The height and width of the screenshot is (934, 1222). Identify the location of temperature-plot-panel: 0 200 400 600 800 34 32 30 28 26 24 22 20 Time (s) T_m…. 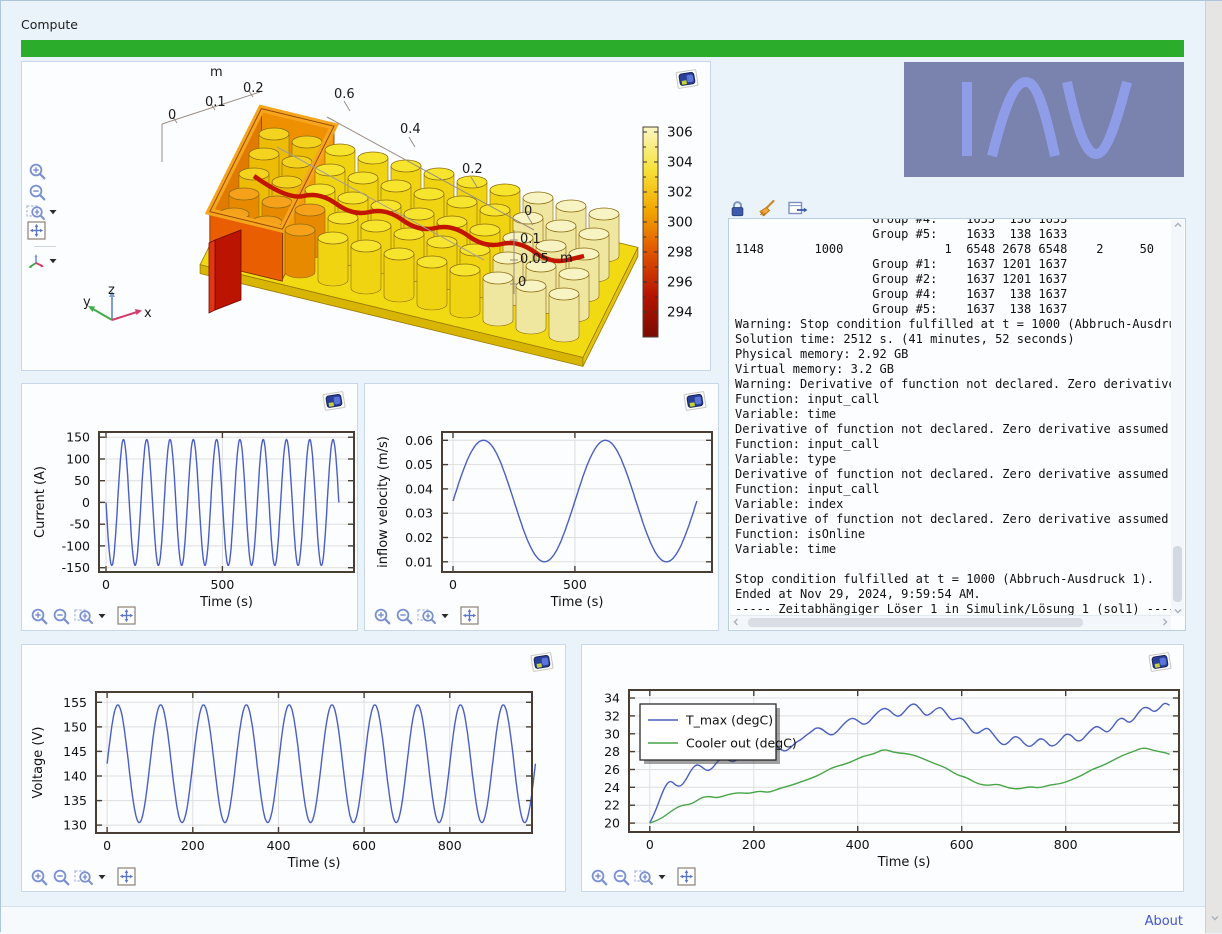
(882, 768).